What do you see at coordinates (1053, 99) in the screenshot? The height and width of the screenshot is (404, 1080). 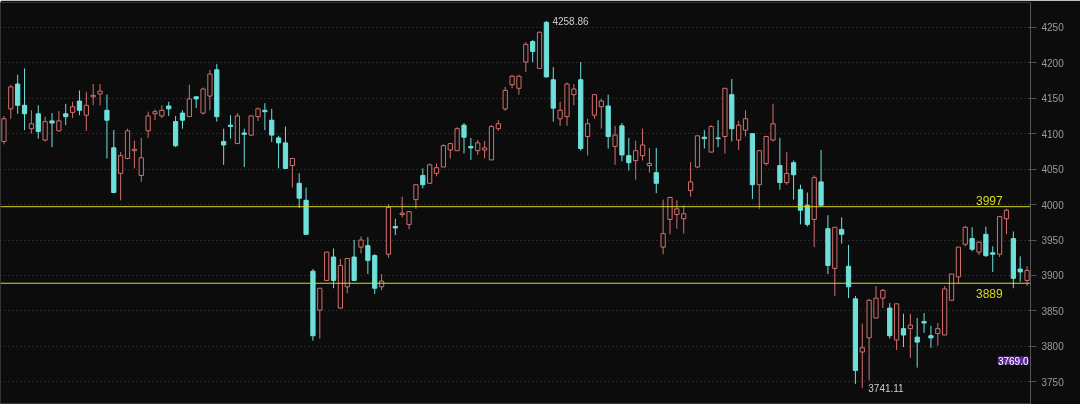 I see `y-tick-label: 4150` at bounding box center [1053, 99].